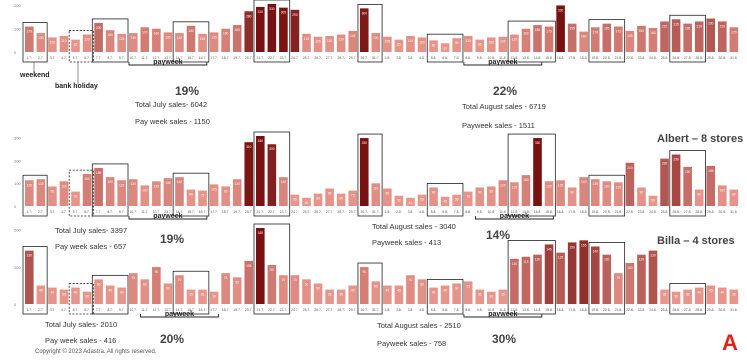  Describe the element at coordinates (214, 310) in the screenshot. I see `x-tick-label: 17.7.` at that location.